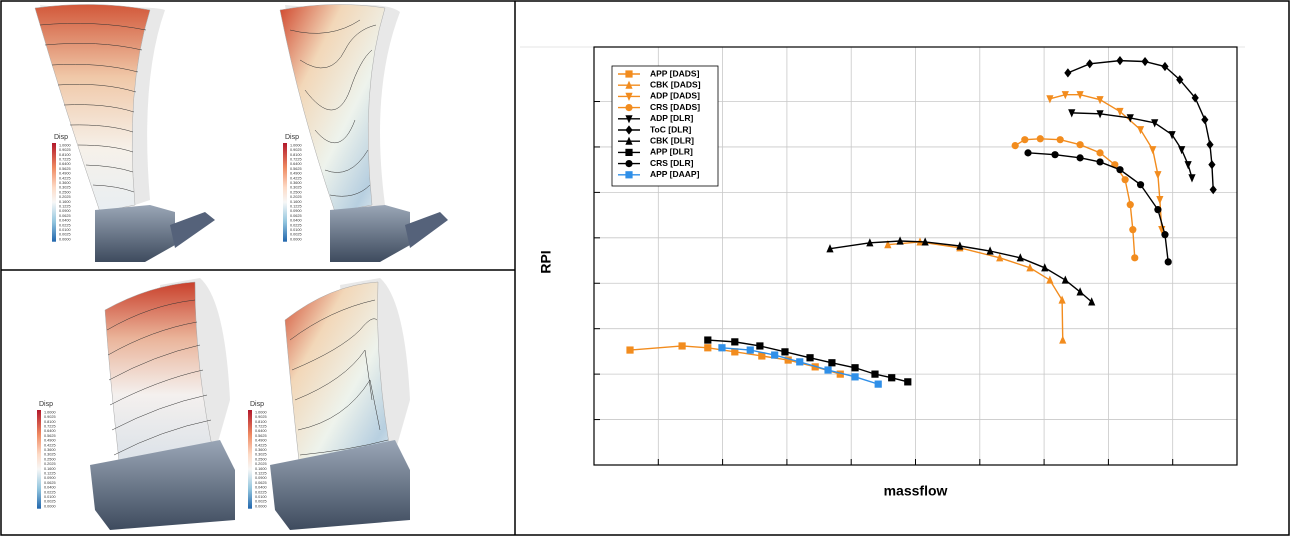 Image resolution: width=1290 pixels, height=536 pixels. I want to click on legend-label: APP [DADS], so click(675, 73).